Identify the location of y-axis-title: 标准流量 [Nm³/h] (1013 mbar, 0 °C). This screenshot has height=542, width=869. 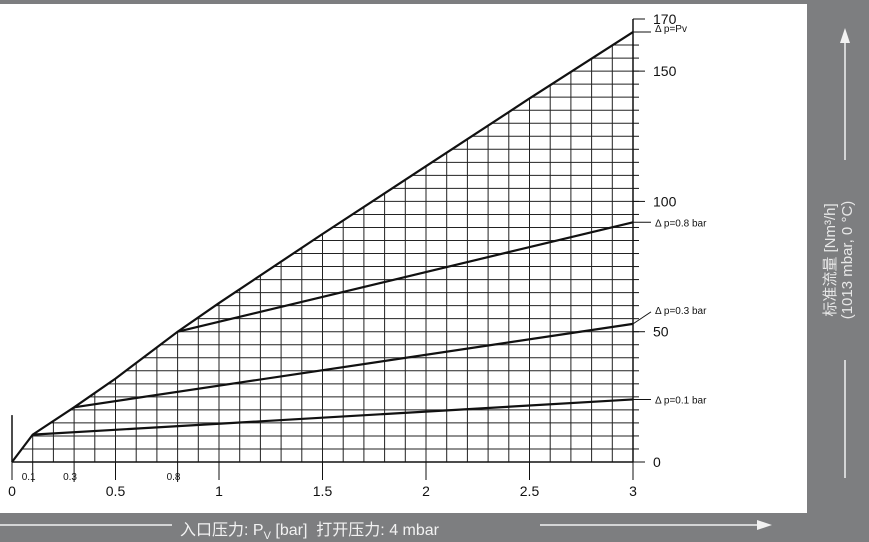
(838, 269).